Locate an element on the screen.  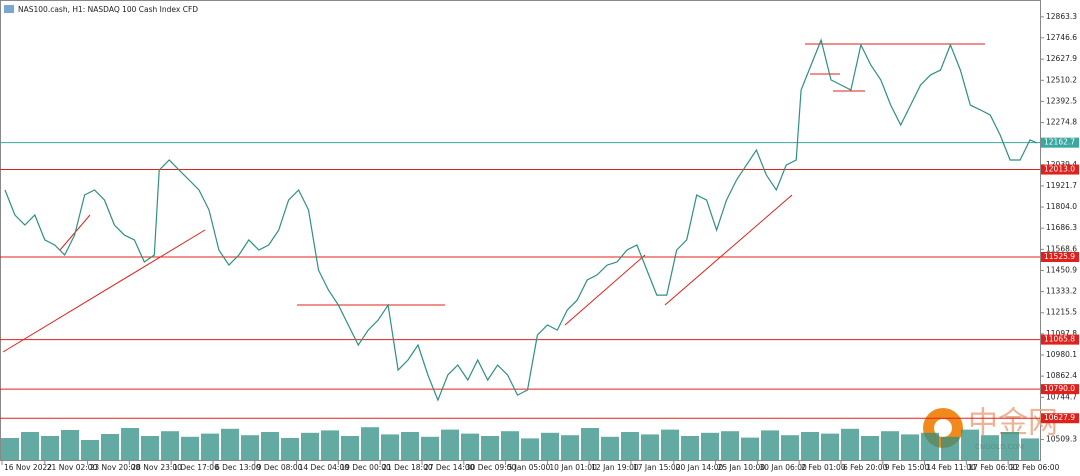
x-tick-label: 23 Nov 20:00 is located at coordinates (115, 467).